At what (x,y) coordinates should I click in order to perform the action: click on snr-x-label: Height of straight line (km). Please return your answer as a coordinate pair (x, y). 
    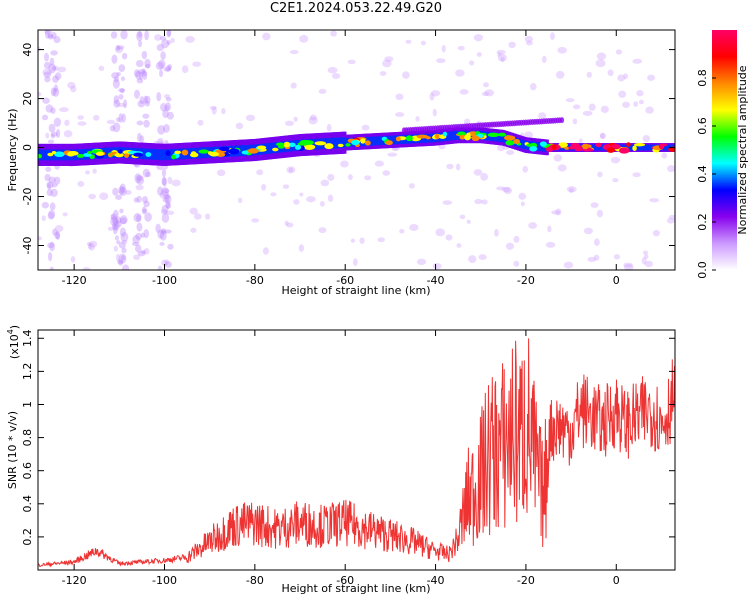
    Looking at the image, I should click on (355, 588).